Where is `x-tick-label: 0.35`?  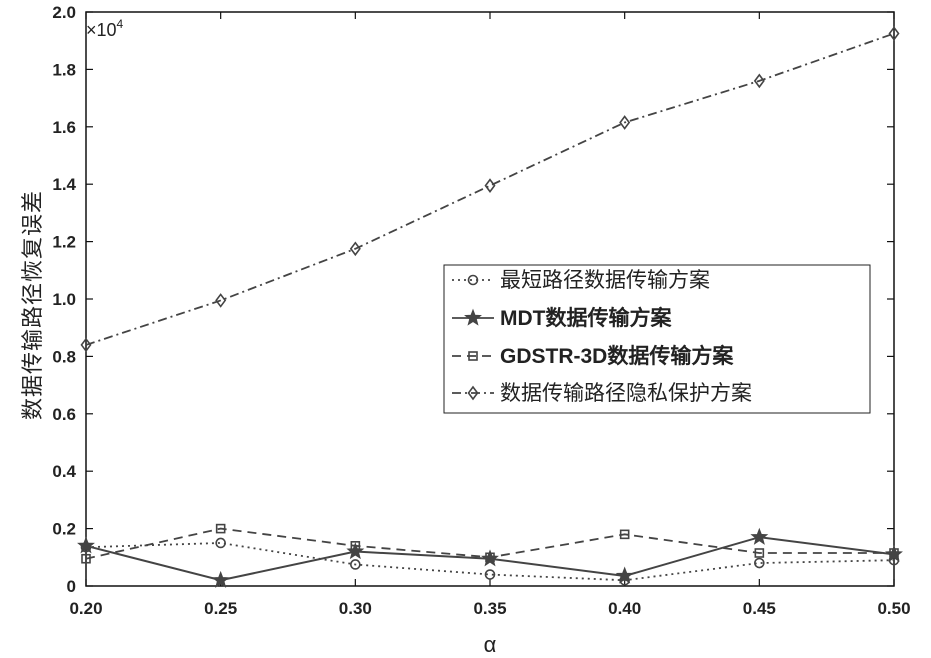
x-tick-label: 0.35 is located at coordinates (489, 608).